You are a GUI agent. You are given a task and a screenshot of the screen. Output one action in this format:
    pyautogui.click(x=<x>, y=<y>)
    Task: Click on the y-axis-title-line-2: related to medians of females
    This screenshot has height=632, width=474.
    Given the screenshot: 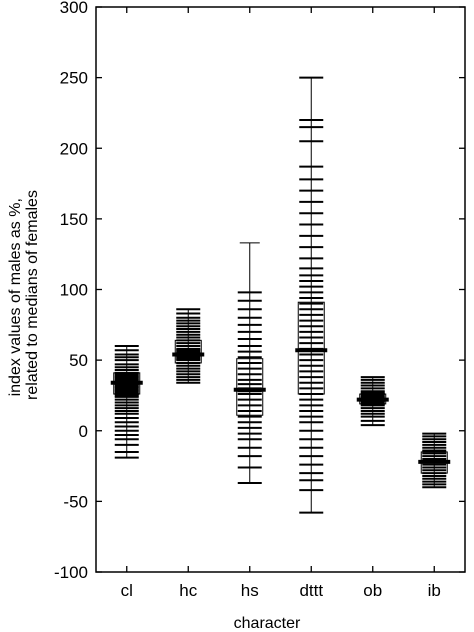 What is the action you would take?
    pyautogui.click(x=32, y=295)
    